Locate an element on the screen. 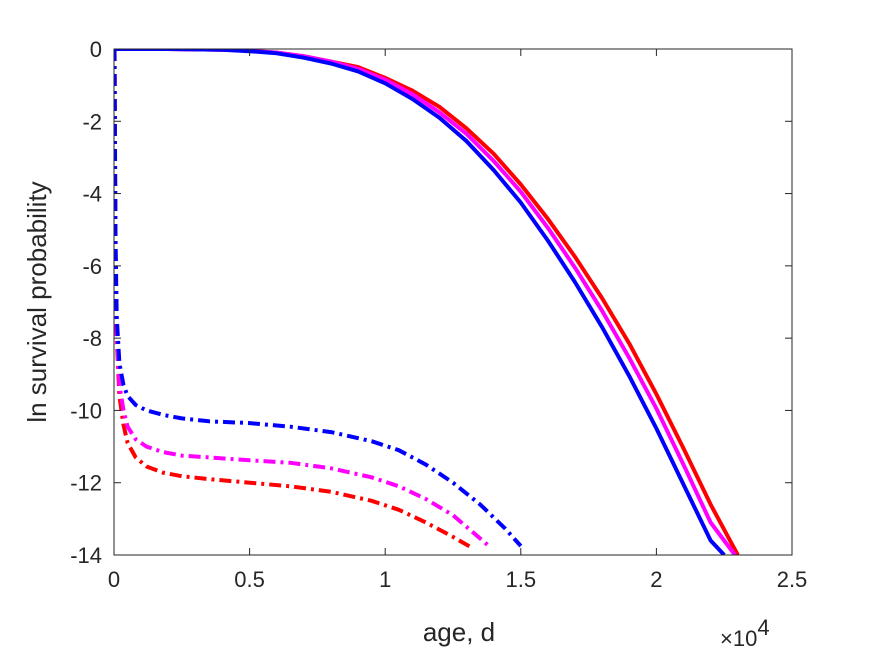 This screenshot has height=661, width=875. x-tick-label: 0 is located at coordinates (114, 579).